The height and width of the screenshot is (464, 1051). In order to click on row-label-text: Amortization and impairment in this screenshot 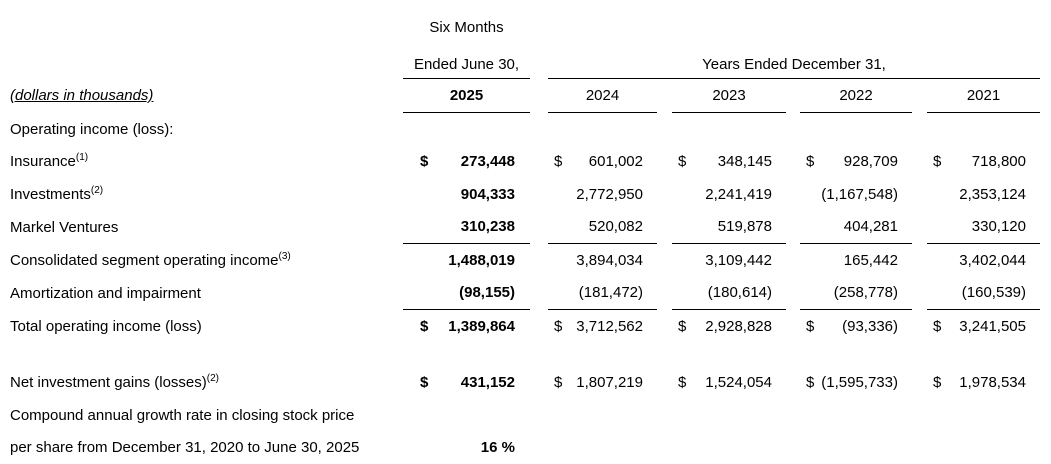, I will do `click(105, 293)`.